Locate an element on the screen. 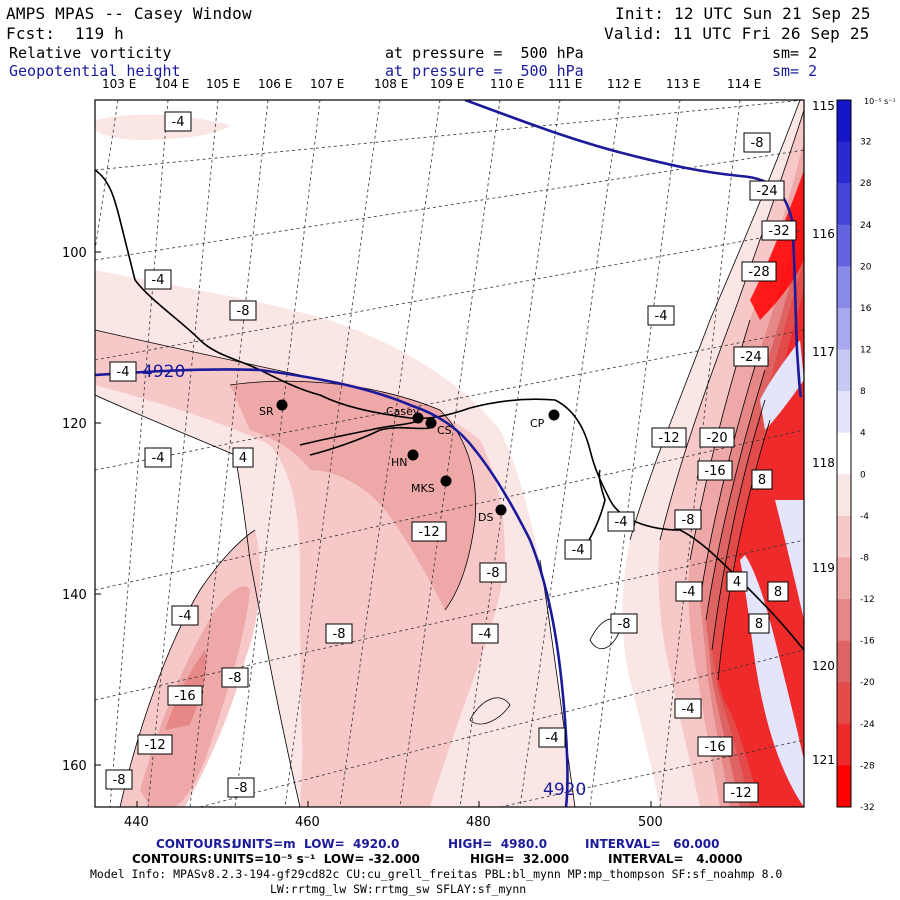  valid-time: Valid: 11 UTC Fri 26 Sep 25 is located at coordinates (737, 33).